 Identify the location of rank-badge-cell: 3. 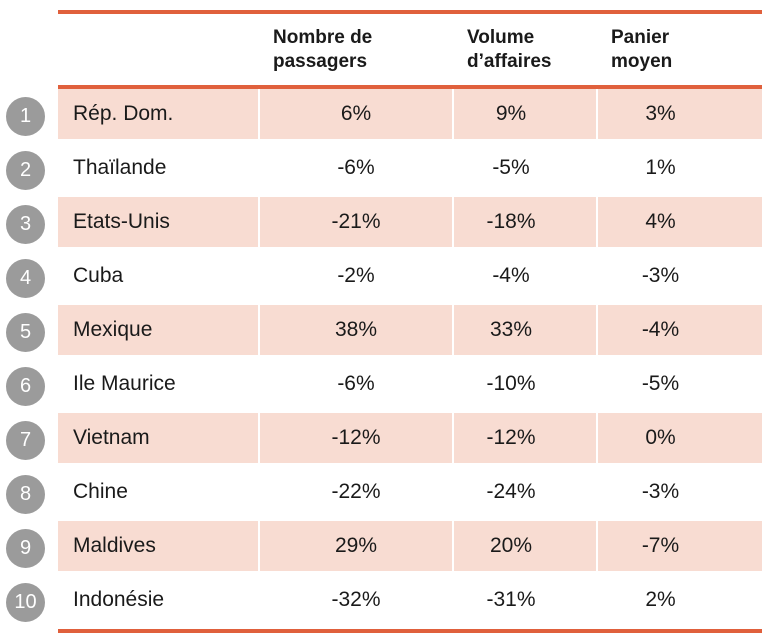
(29, 224).